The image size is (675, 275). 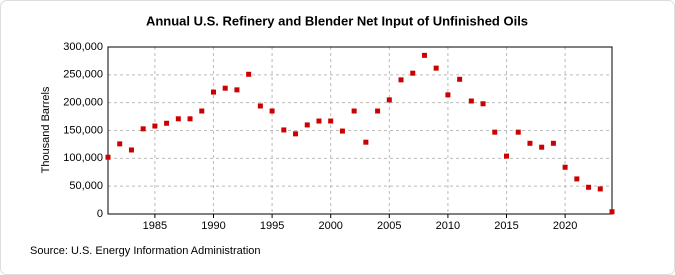 What do you see at coordinates (86, 186) in the screenshot?
I see `y-tick-label: 50,000` at bounding box center [86, 186].